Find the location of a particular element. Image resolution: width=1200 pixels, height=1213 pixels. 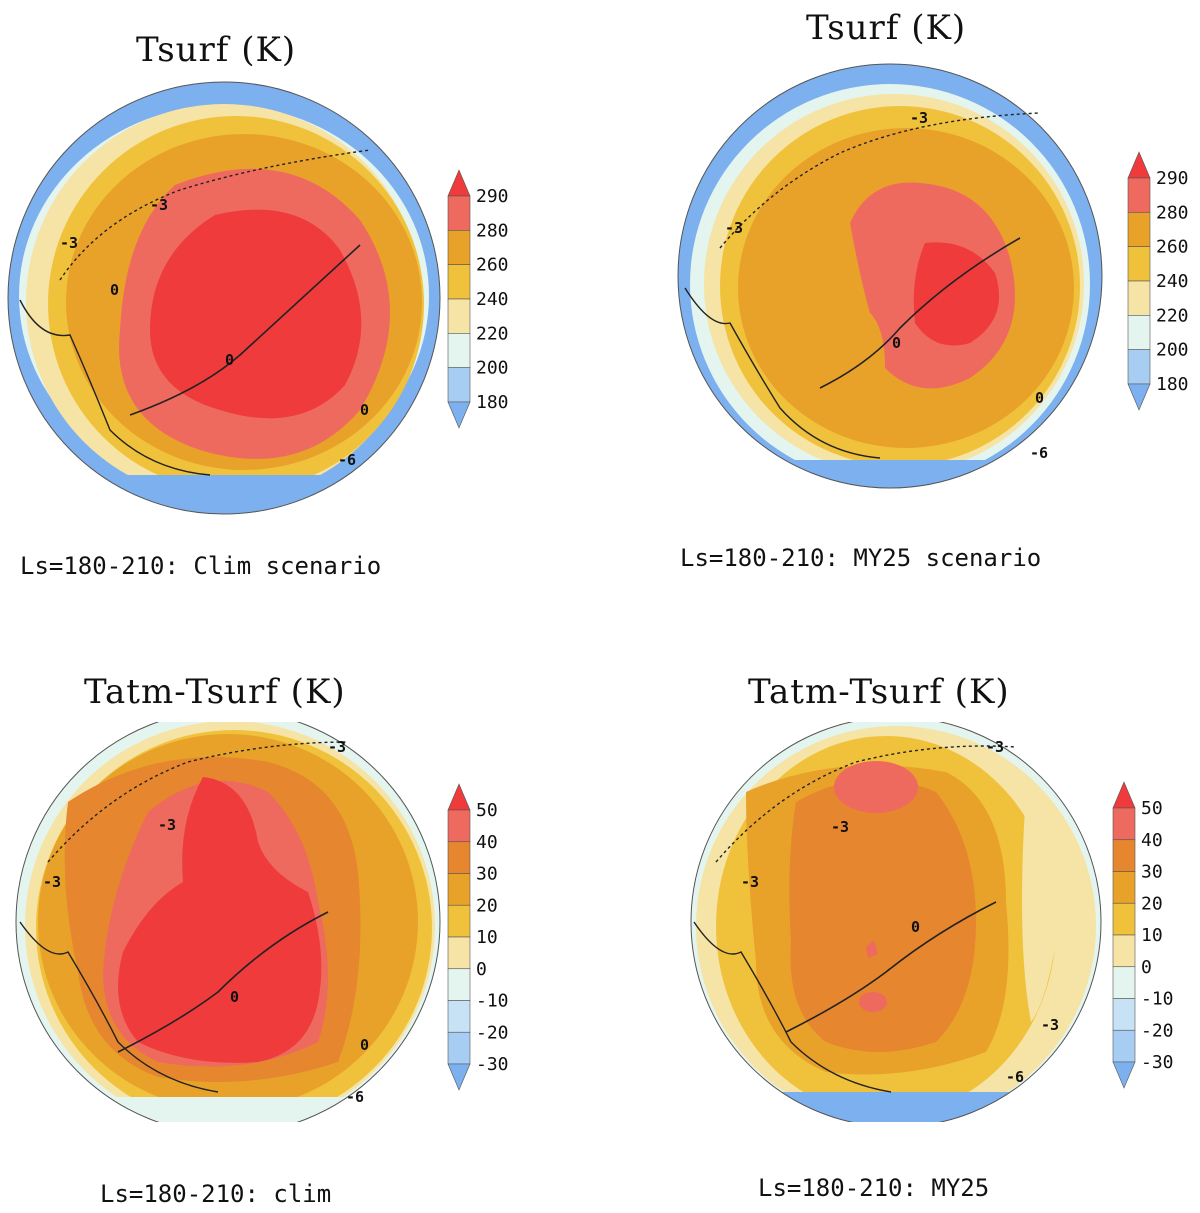

colorbar-tick-label: 30 is located at coordinates (1152, 872).